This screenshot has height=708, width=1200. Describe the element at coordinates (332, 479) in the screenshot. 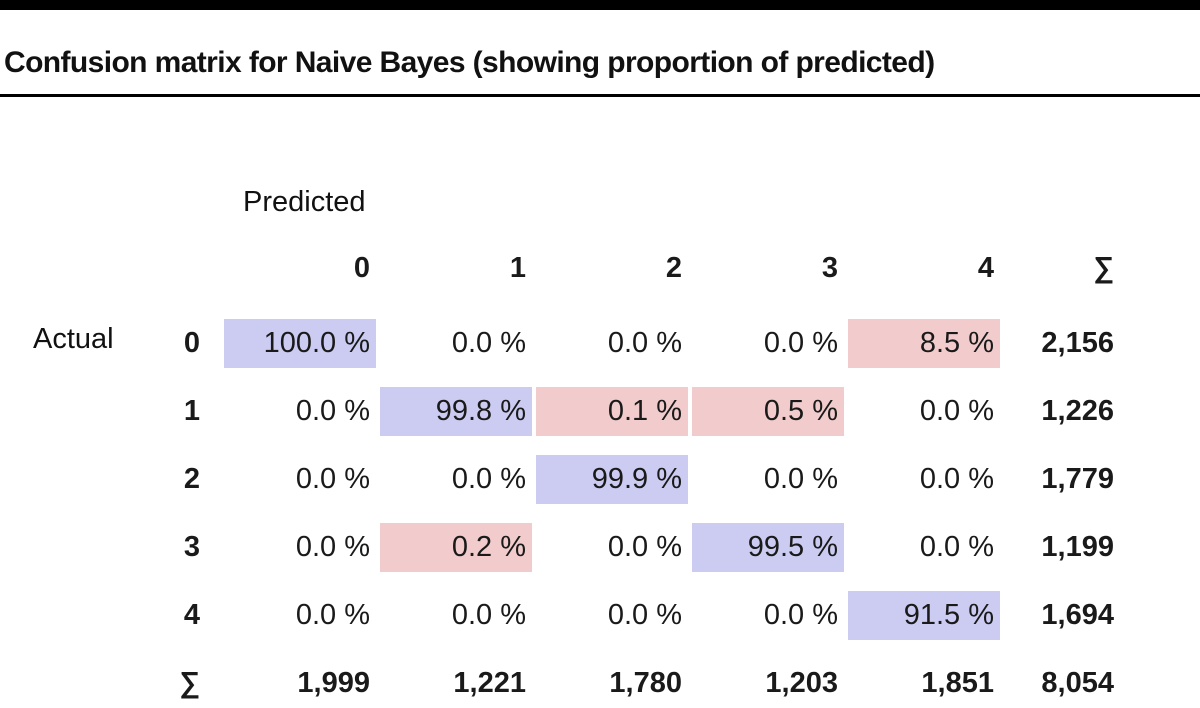

I see `matrix-cell-2-0: 0.0 %` at that location.